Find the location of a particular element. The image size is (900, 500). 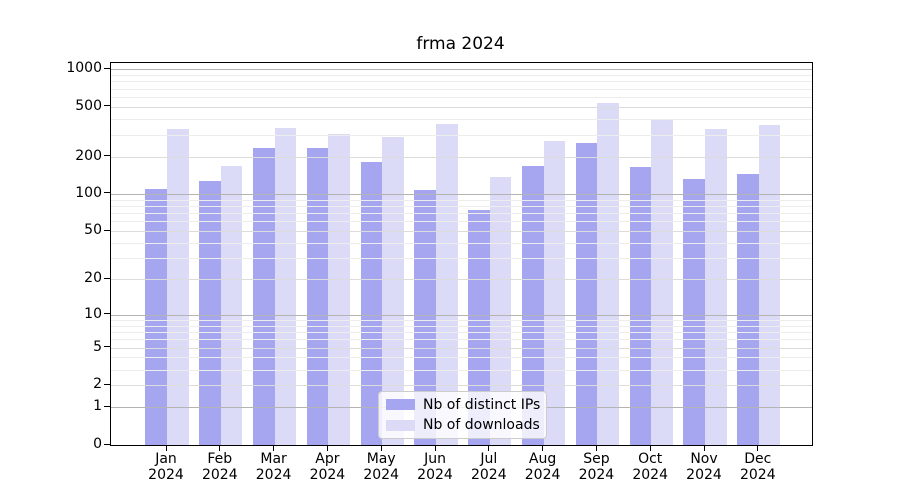

bar-distinct-ips-oct is located at coordinates (640, 305).